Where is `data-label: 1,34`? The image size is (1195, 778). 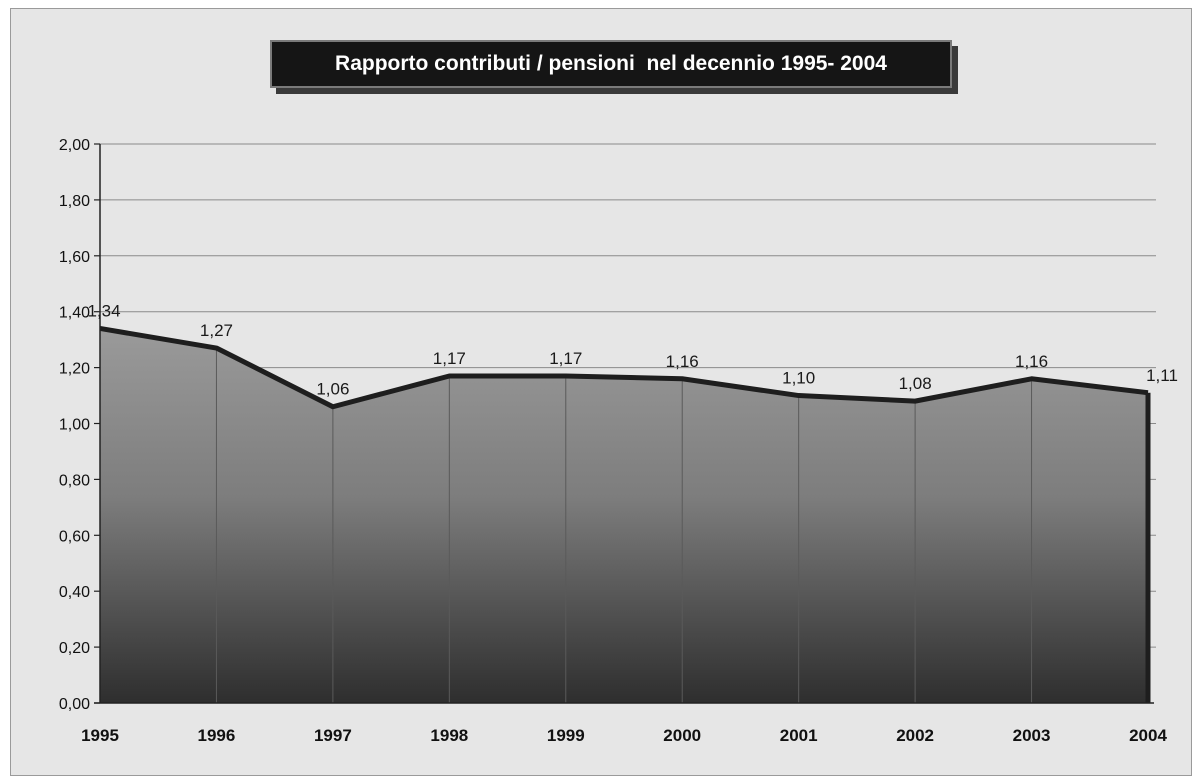 data-label: 1,34 is located at coordinates (103, 310).